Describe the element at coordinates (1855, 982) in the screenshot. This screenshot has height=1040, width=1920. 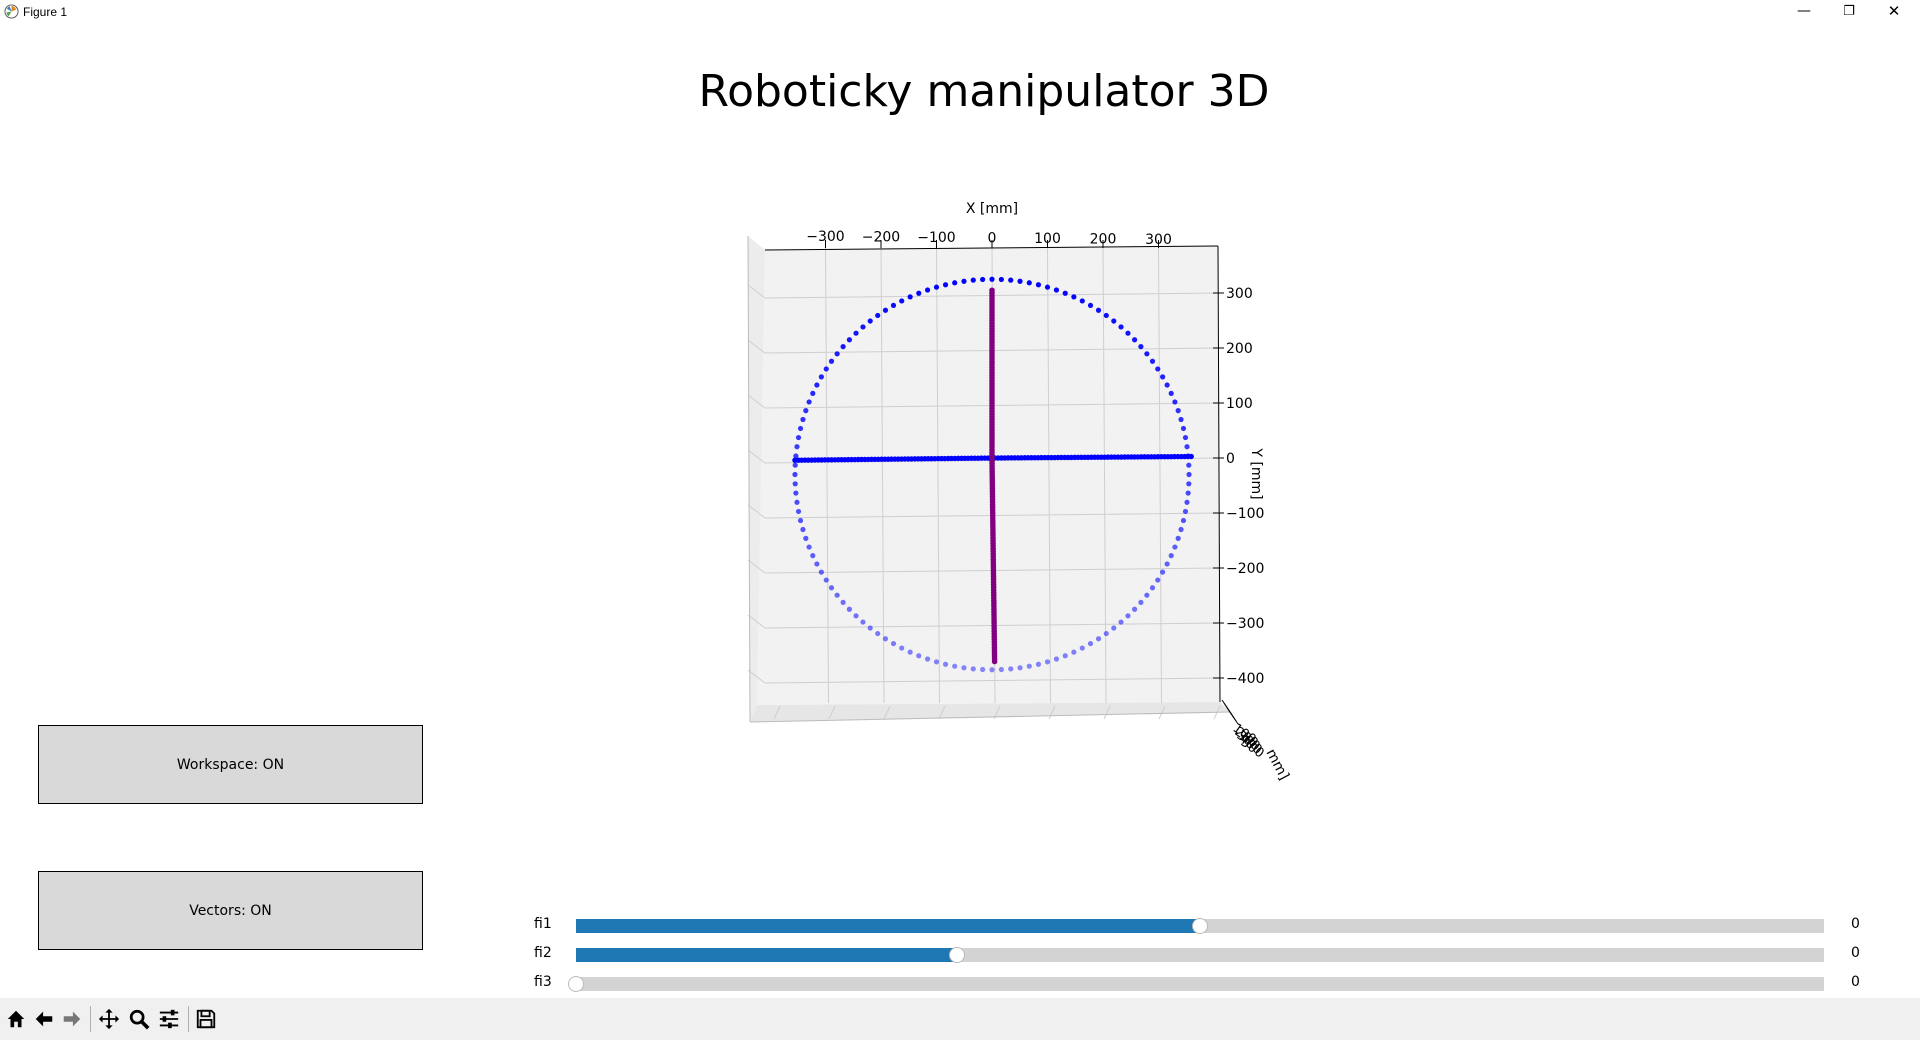
I see `slider-value: 0` at that location.